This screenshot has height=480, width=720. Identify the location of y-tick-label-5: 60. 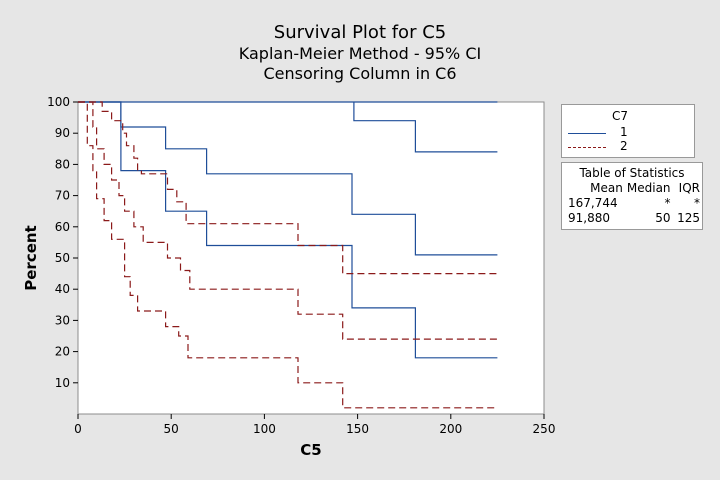
(62, 227).